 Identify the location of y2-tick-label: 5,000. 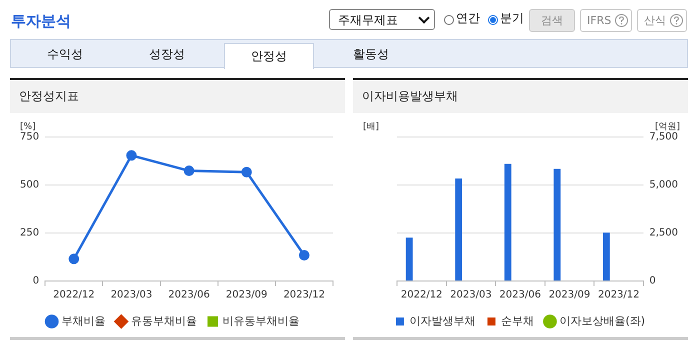
(663, 185).